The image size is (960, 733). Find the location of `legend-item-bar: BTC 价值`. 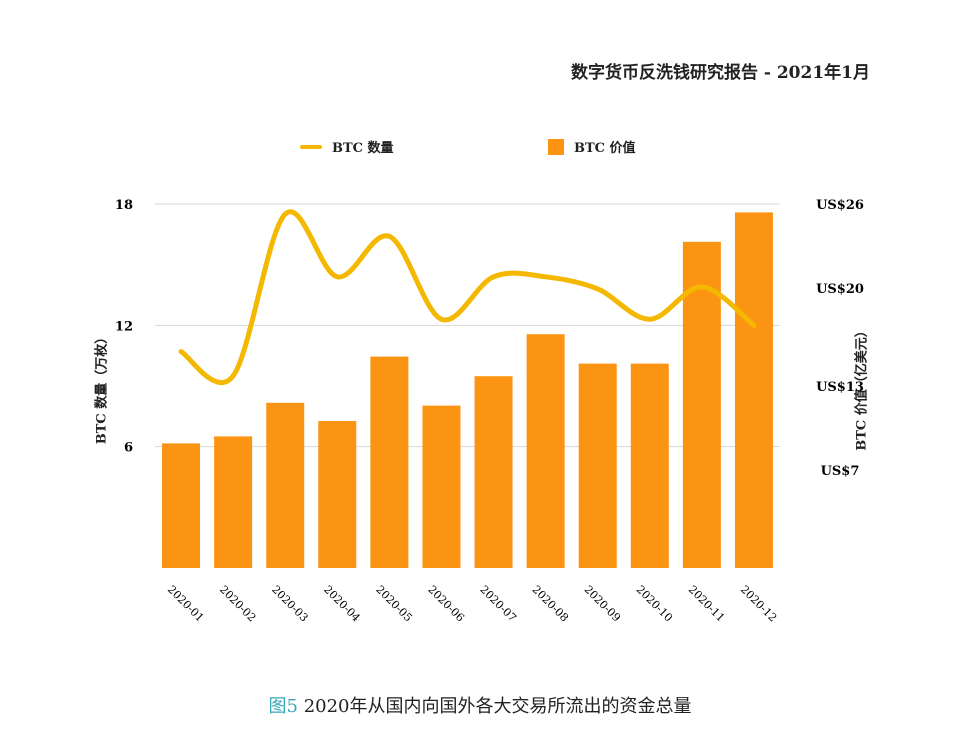

legend-item-bar: BTC 价值 is located at coordinates (592, 146).